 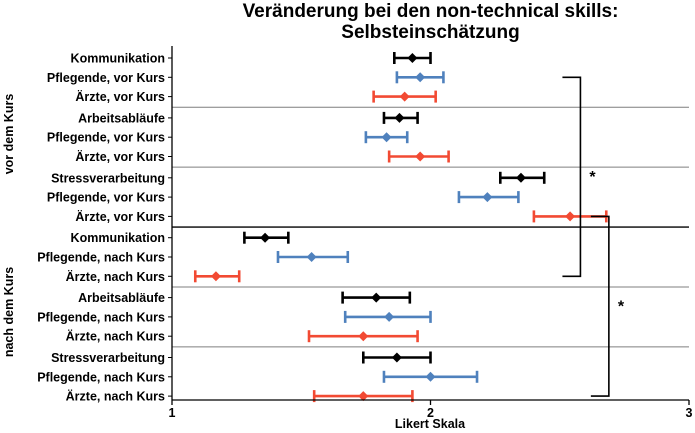 I want to click on x-tick-label: 1, so click(x=172, y=413).